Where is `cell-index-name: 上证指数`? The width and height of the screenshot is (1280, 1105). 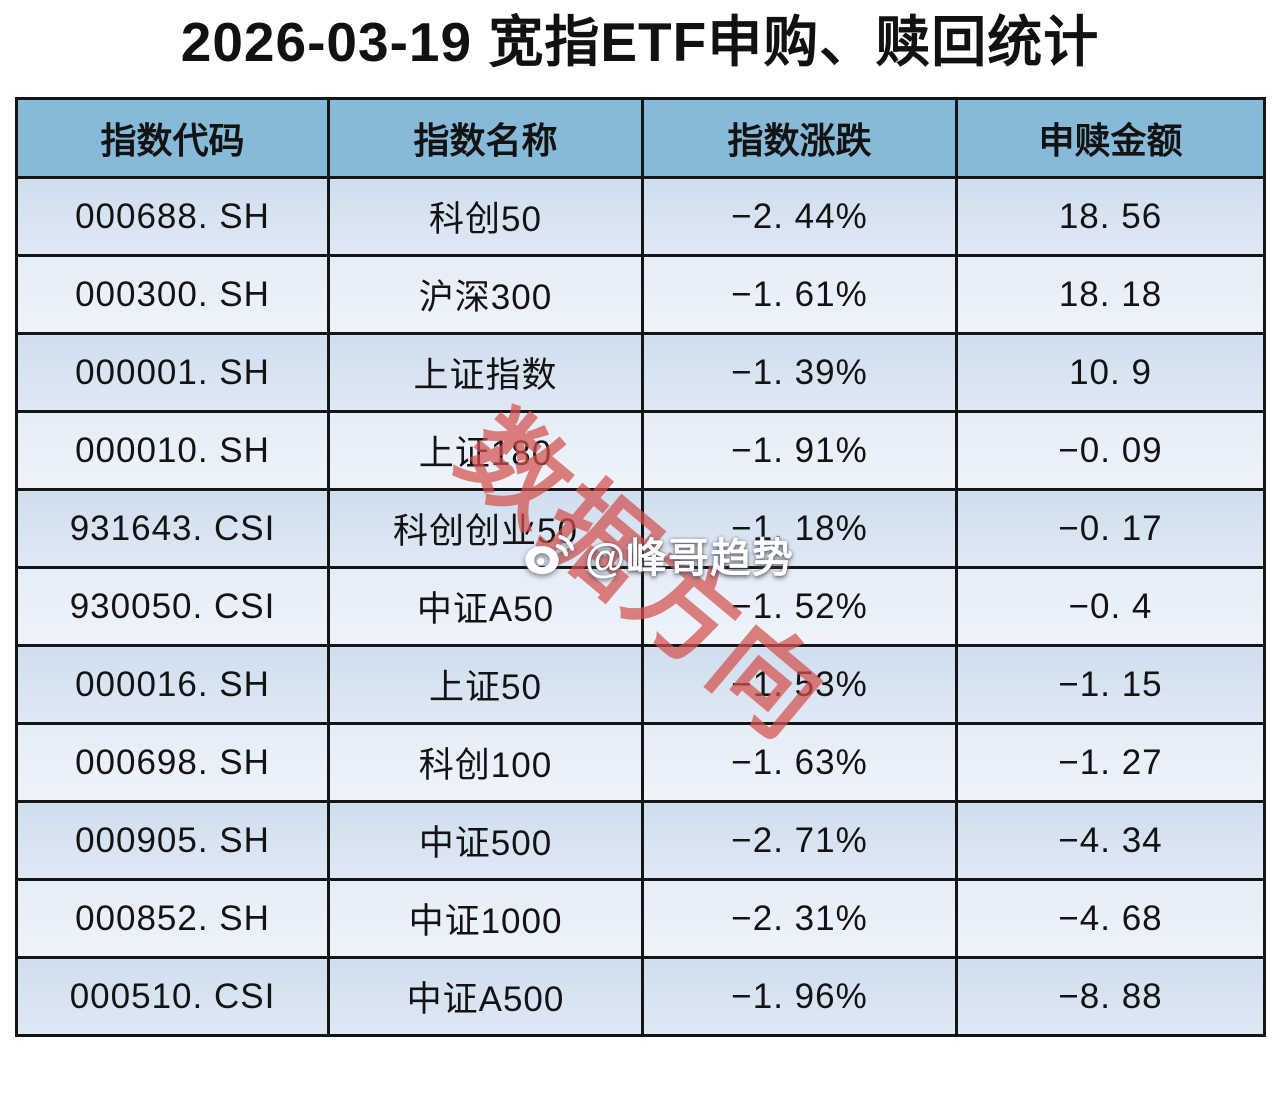
cell-index-name: 上证指数 is located at coordinates (485, 372).